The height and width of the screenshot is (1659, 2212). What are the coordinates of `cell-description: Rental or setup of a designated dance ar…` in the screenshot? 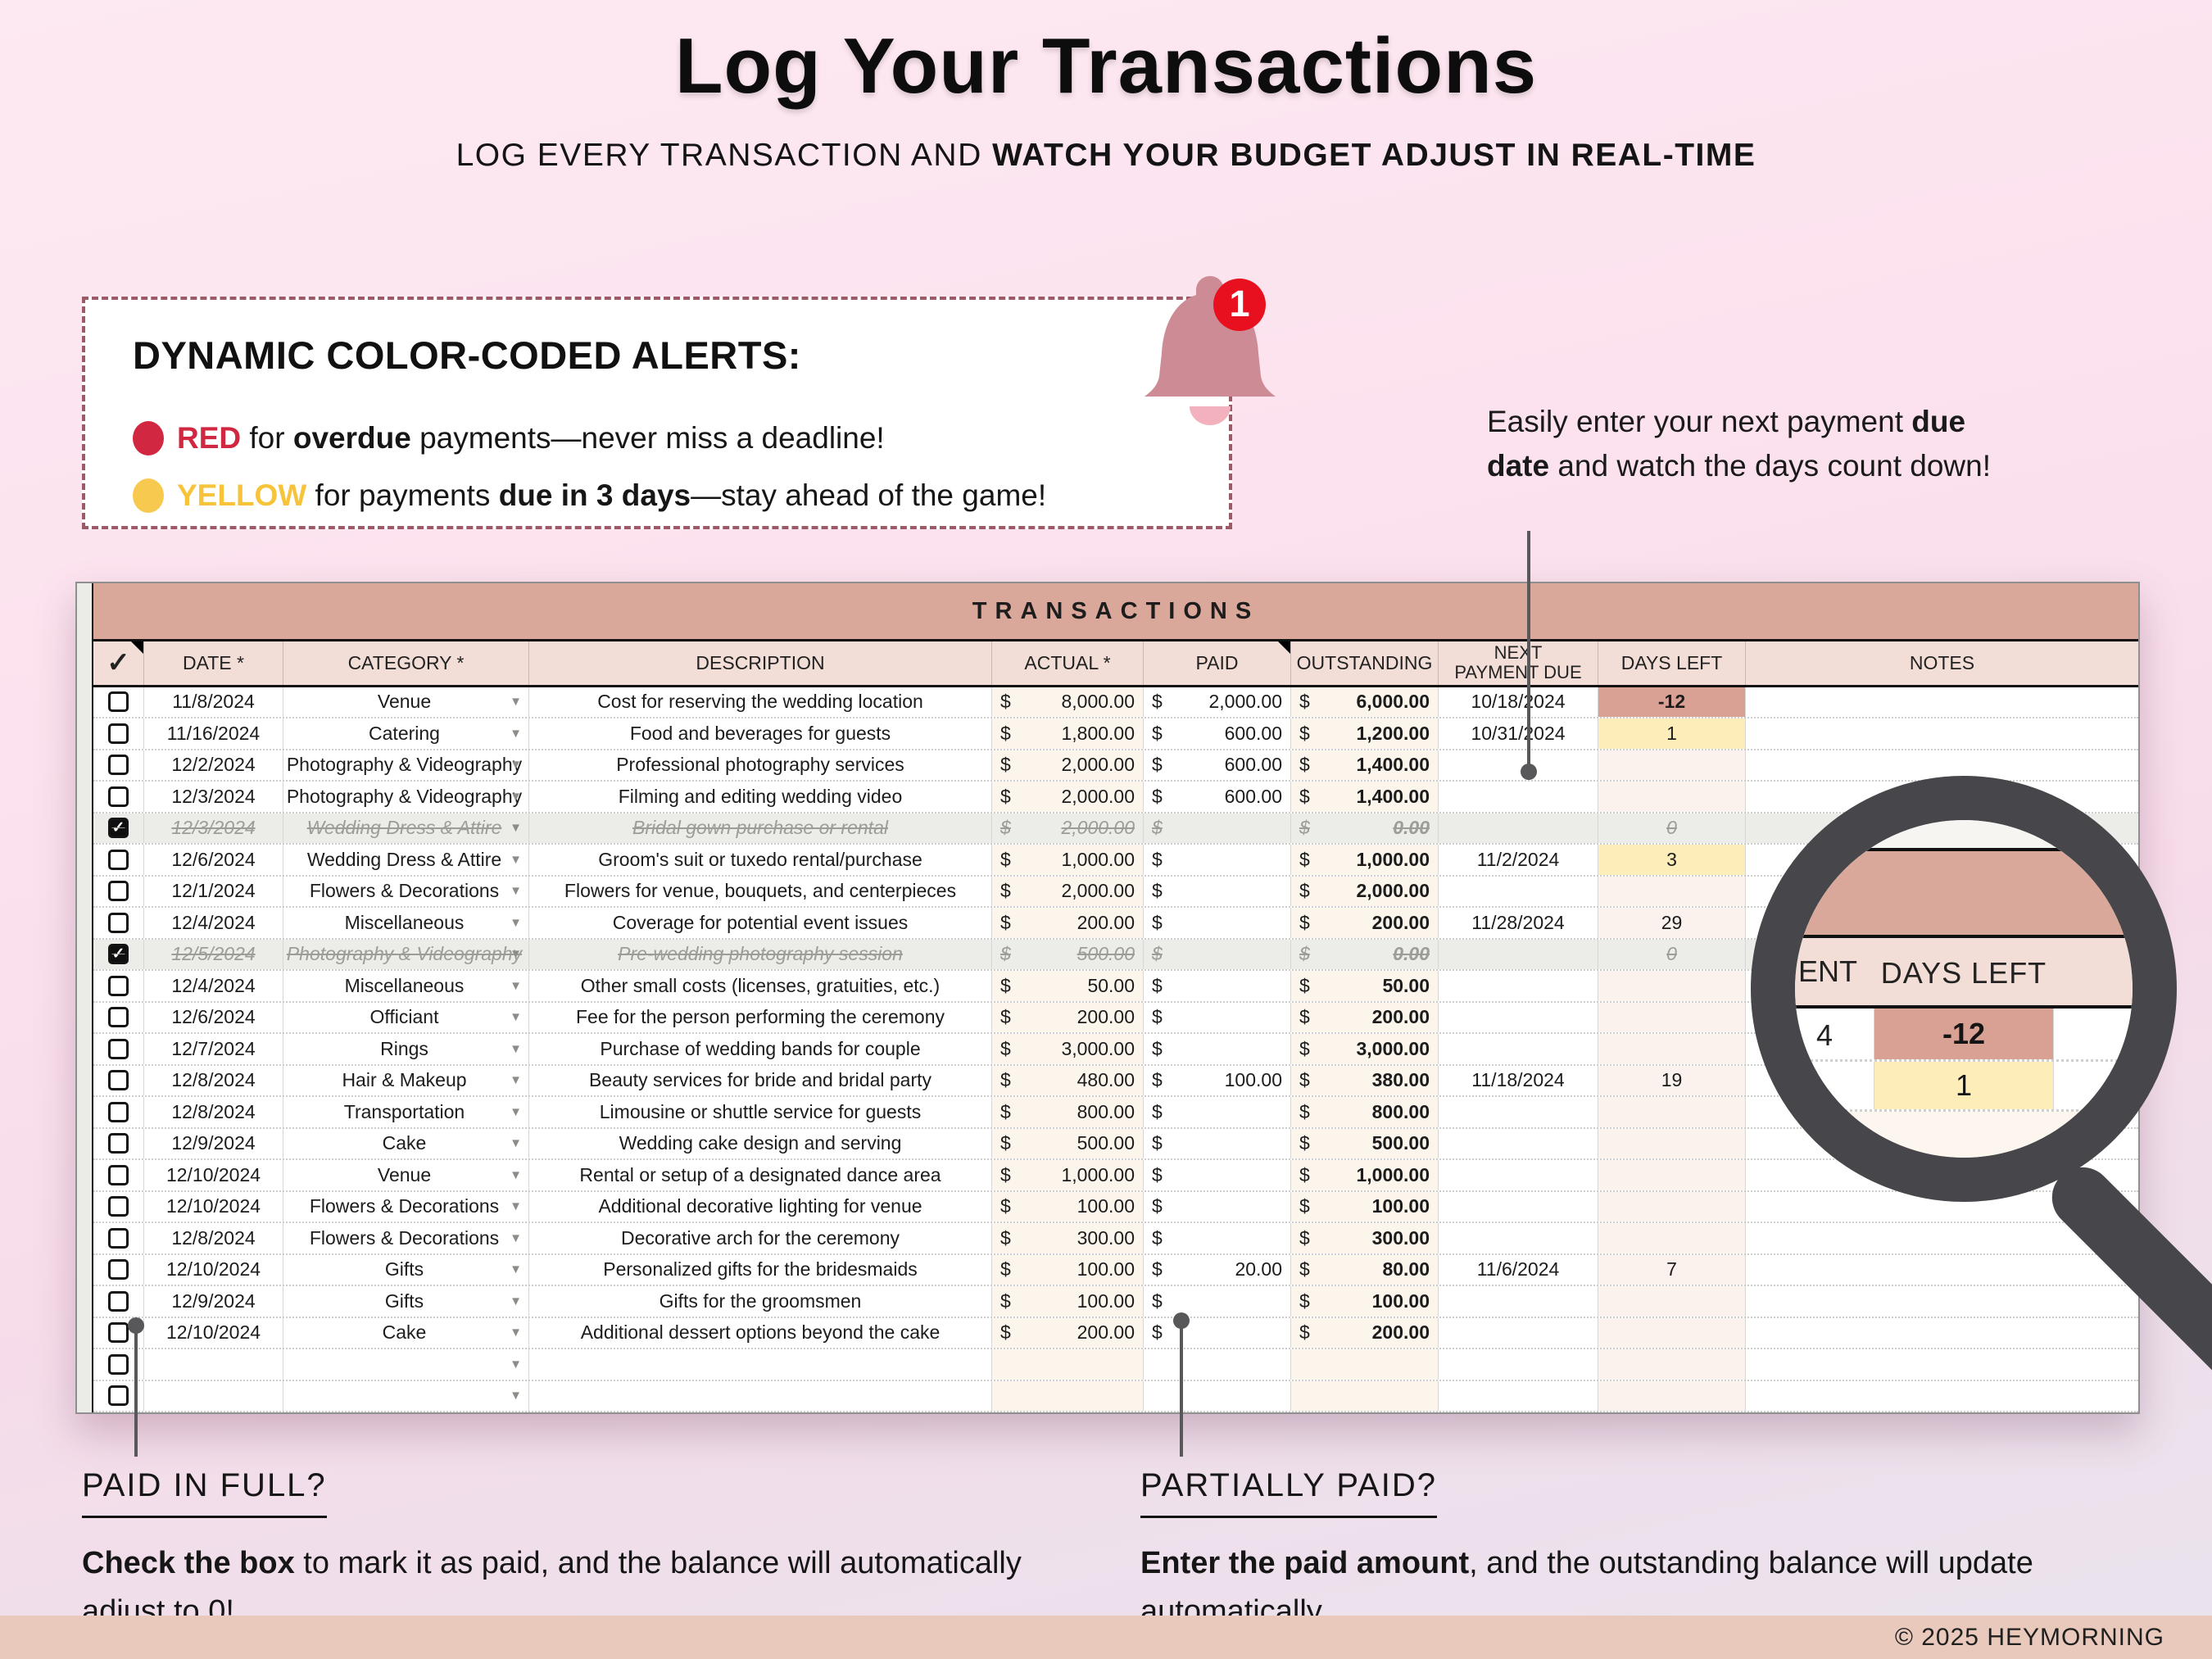 It's located at (760, 1175).